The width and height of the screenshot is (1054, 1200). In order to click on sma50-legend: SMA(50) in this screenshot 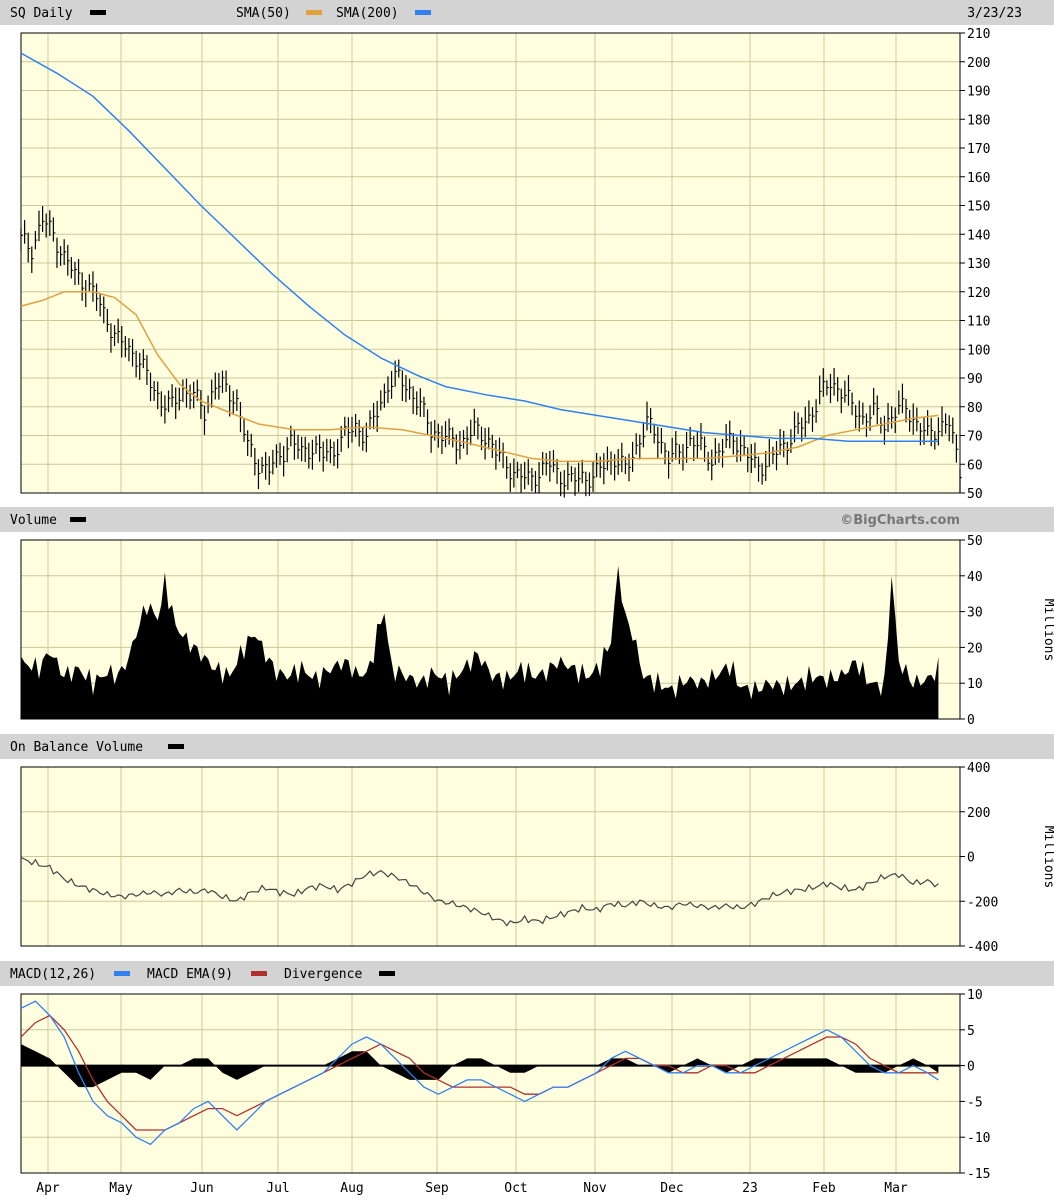, I will do `click(263, 13)`.